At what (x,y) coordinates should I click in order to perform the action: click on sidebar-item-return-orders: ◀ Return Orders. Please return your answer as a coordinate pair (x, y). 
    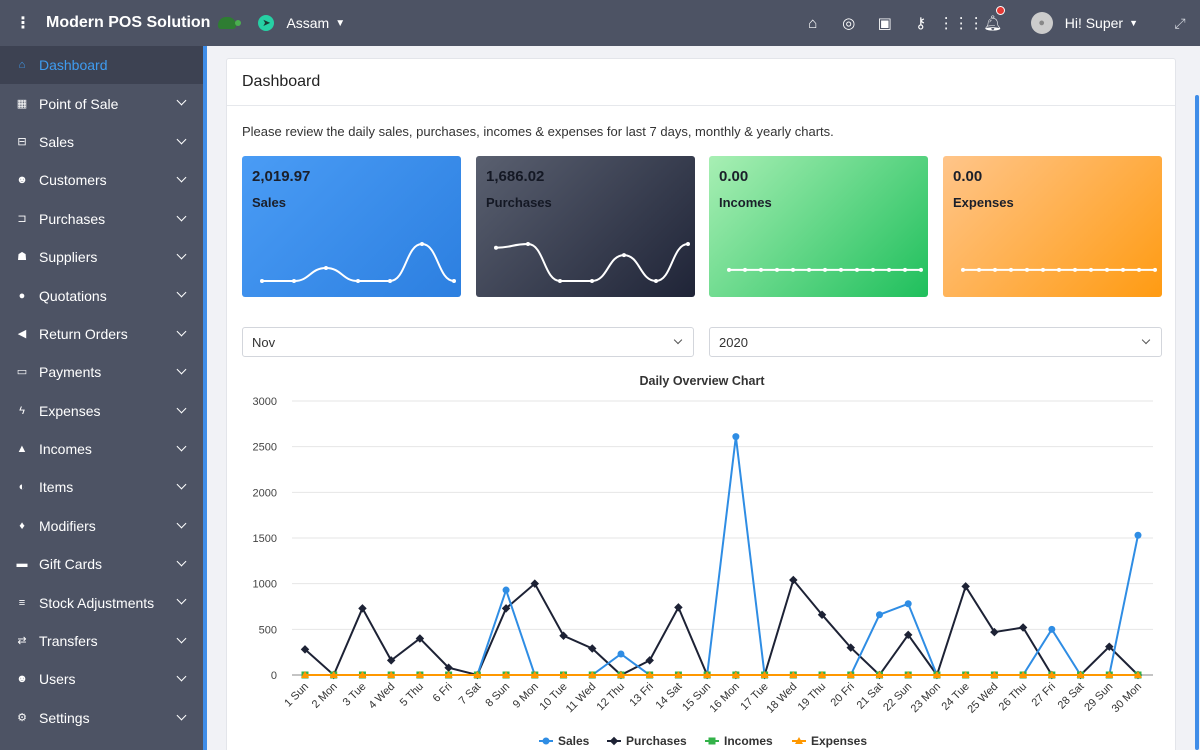
    Looking at the image, I should click on (101, 334).